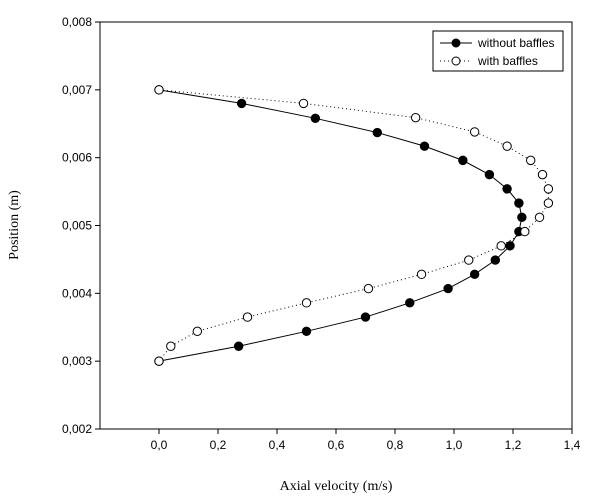 The height and width of the screenshot is (496, 598). What do you see at coordinates (336, 445) in the screenshot?
I see `x-tick-label: 0,6` at bounding box center [336, 445].